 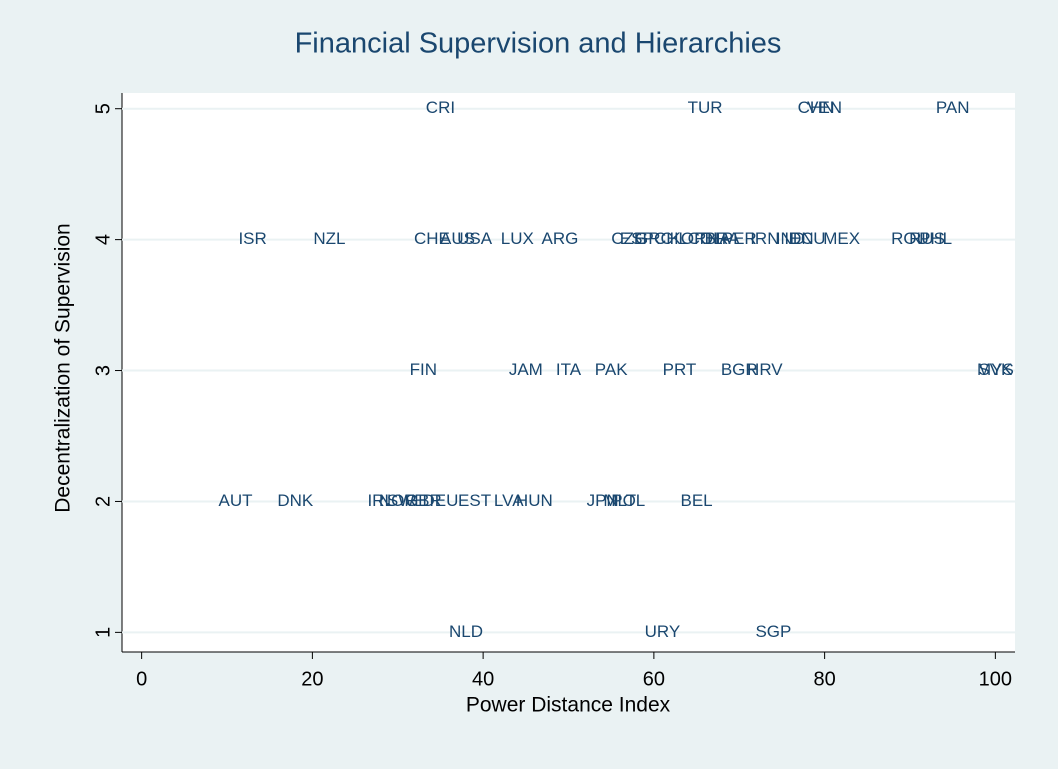 What do you see at coordinates (252, 238) in the screenshot?
I see `point-label: ISR` at bounding box center [252, 238].